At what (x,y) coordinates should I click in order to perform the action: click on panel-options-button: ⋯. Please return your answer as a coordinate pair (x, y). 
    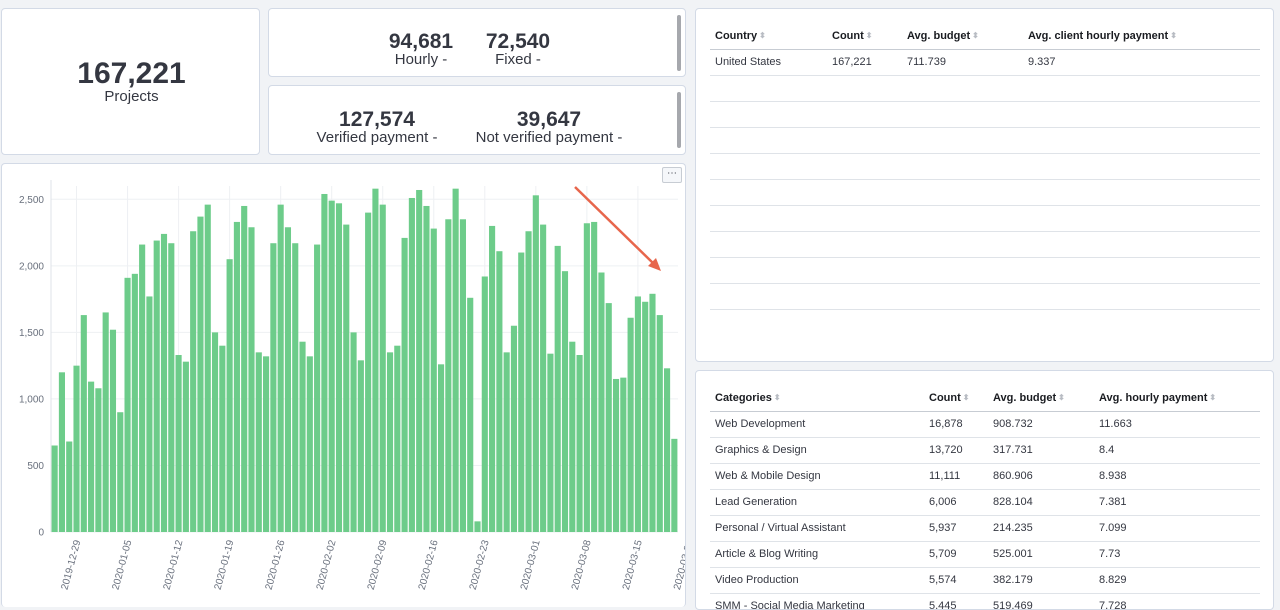
    Looking at the image, I should click on (672, 175).